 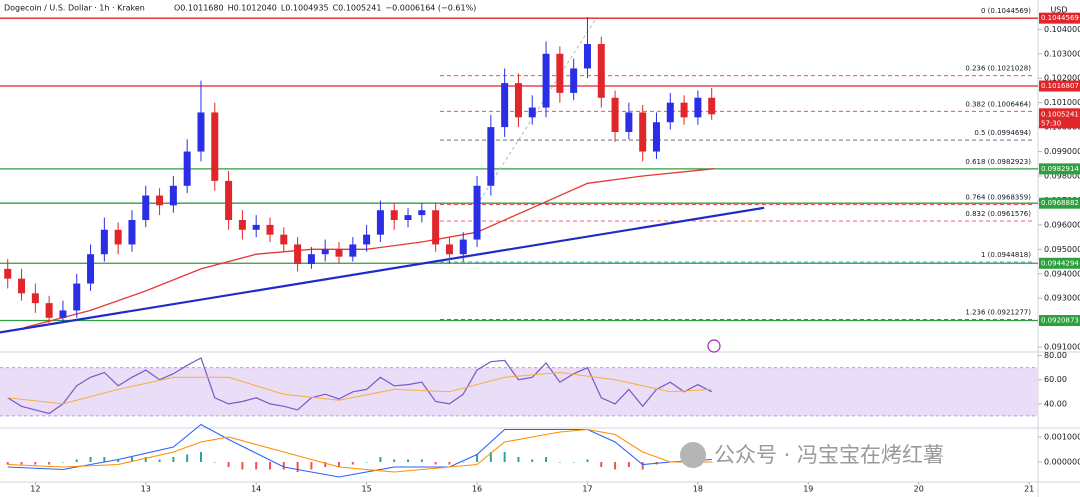 I want to click on price-tag-label: 0.1016807, so click(x=1060, y=86).